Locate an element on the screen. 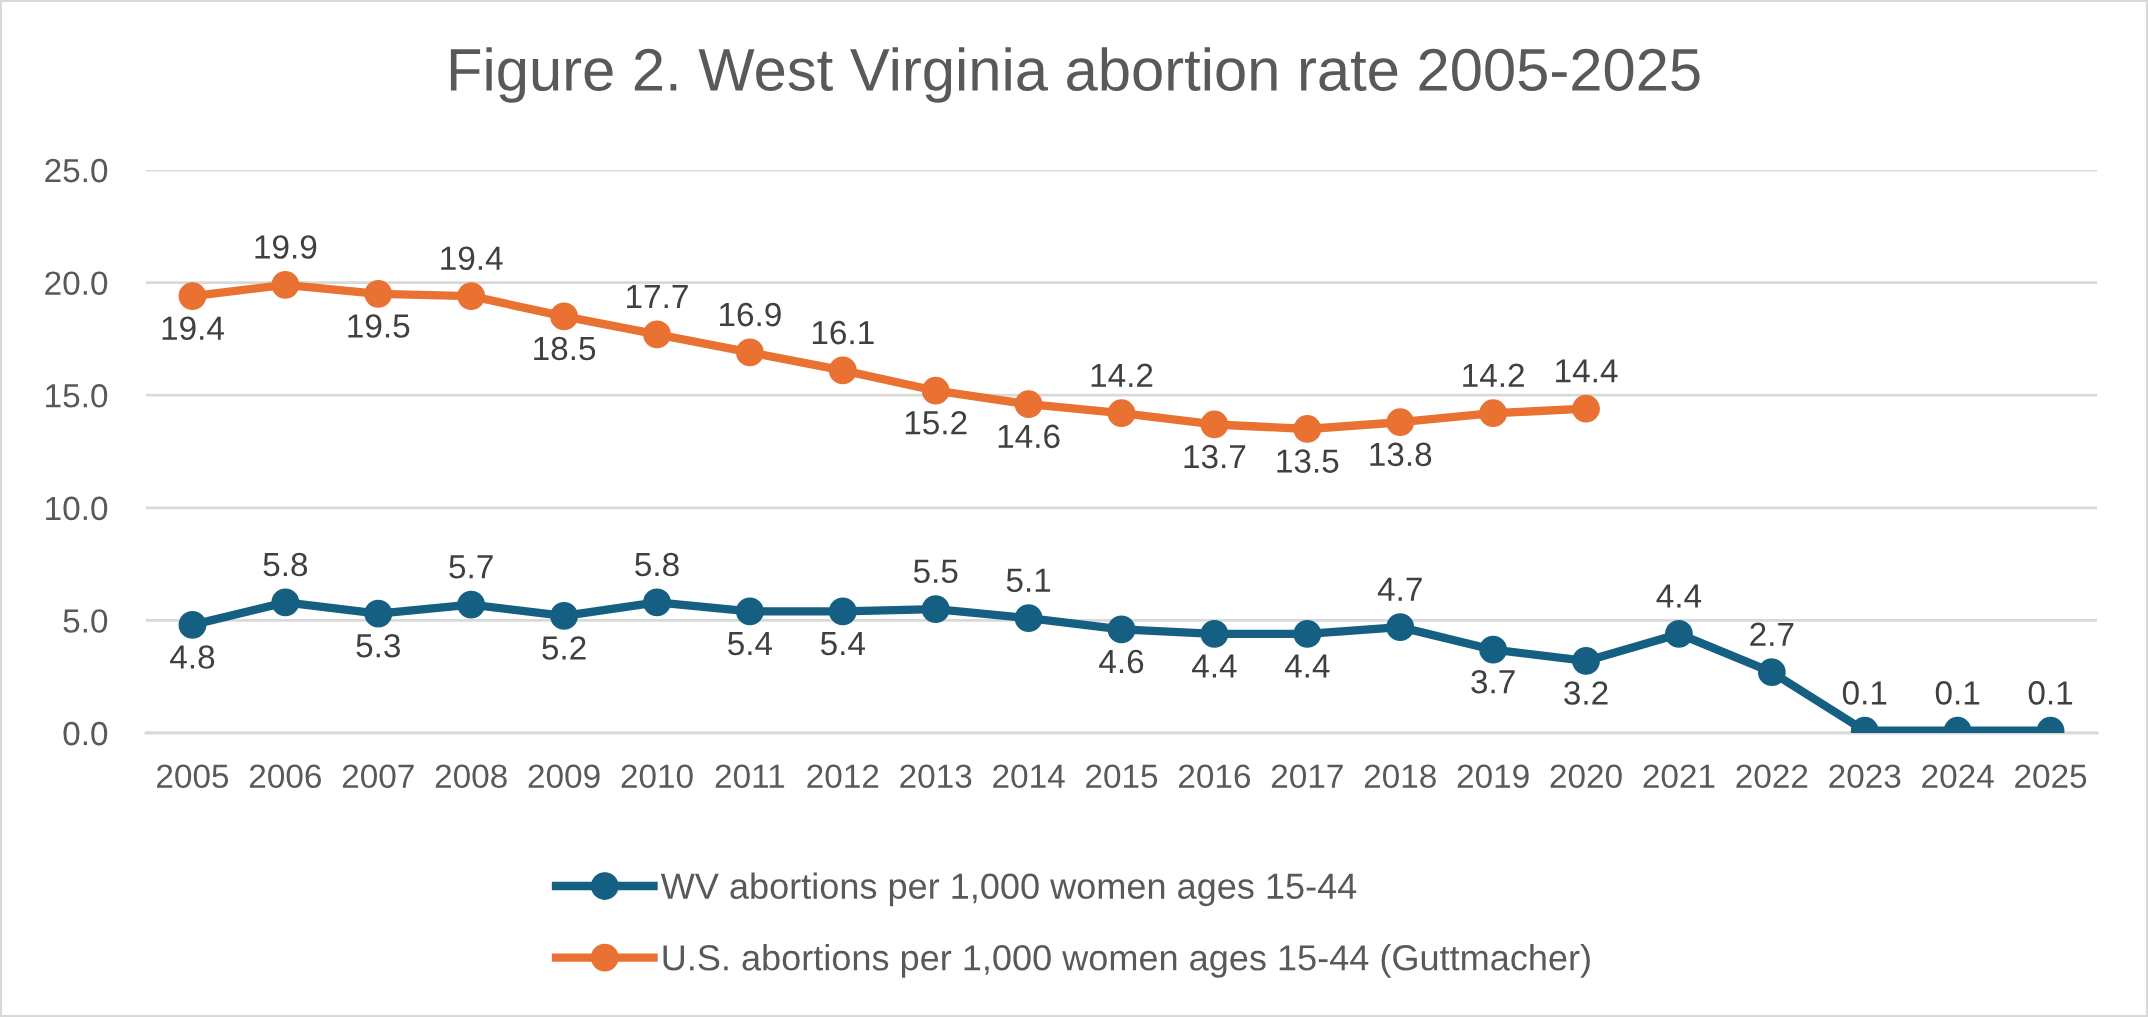 Image resolution: width=2148 pixels, height=1017 pixels. y-tick-label: 5.0 is located at coordinates (85, 621).